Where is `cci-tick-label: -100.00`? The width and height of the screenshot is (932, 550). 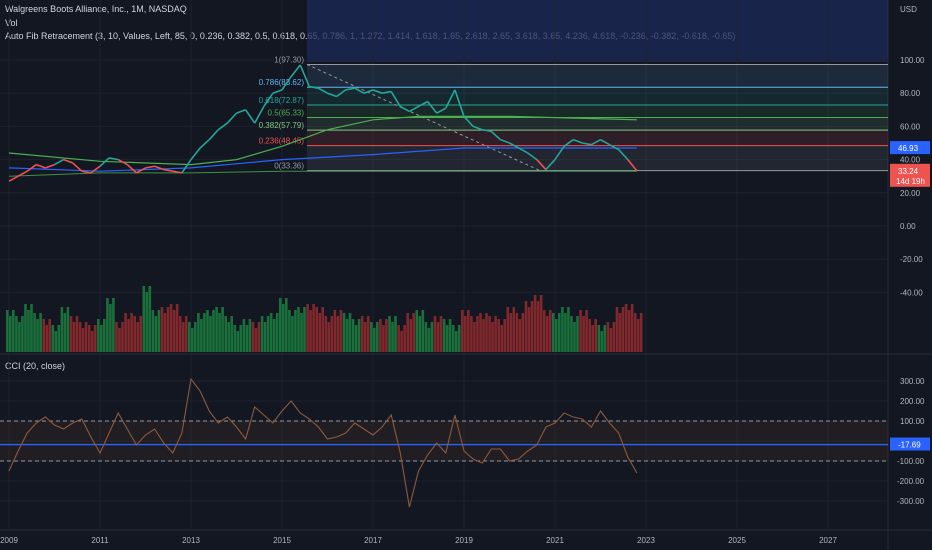 cci-tick-label: -100.00 is located at coordinates (911, 461).